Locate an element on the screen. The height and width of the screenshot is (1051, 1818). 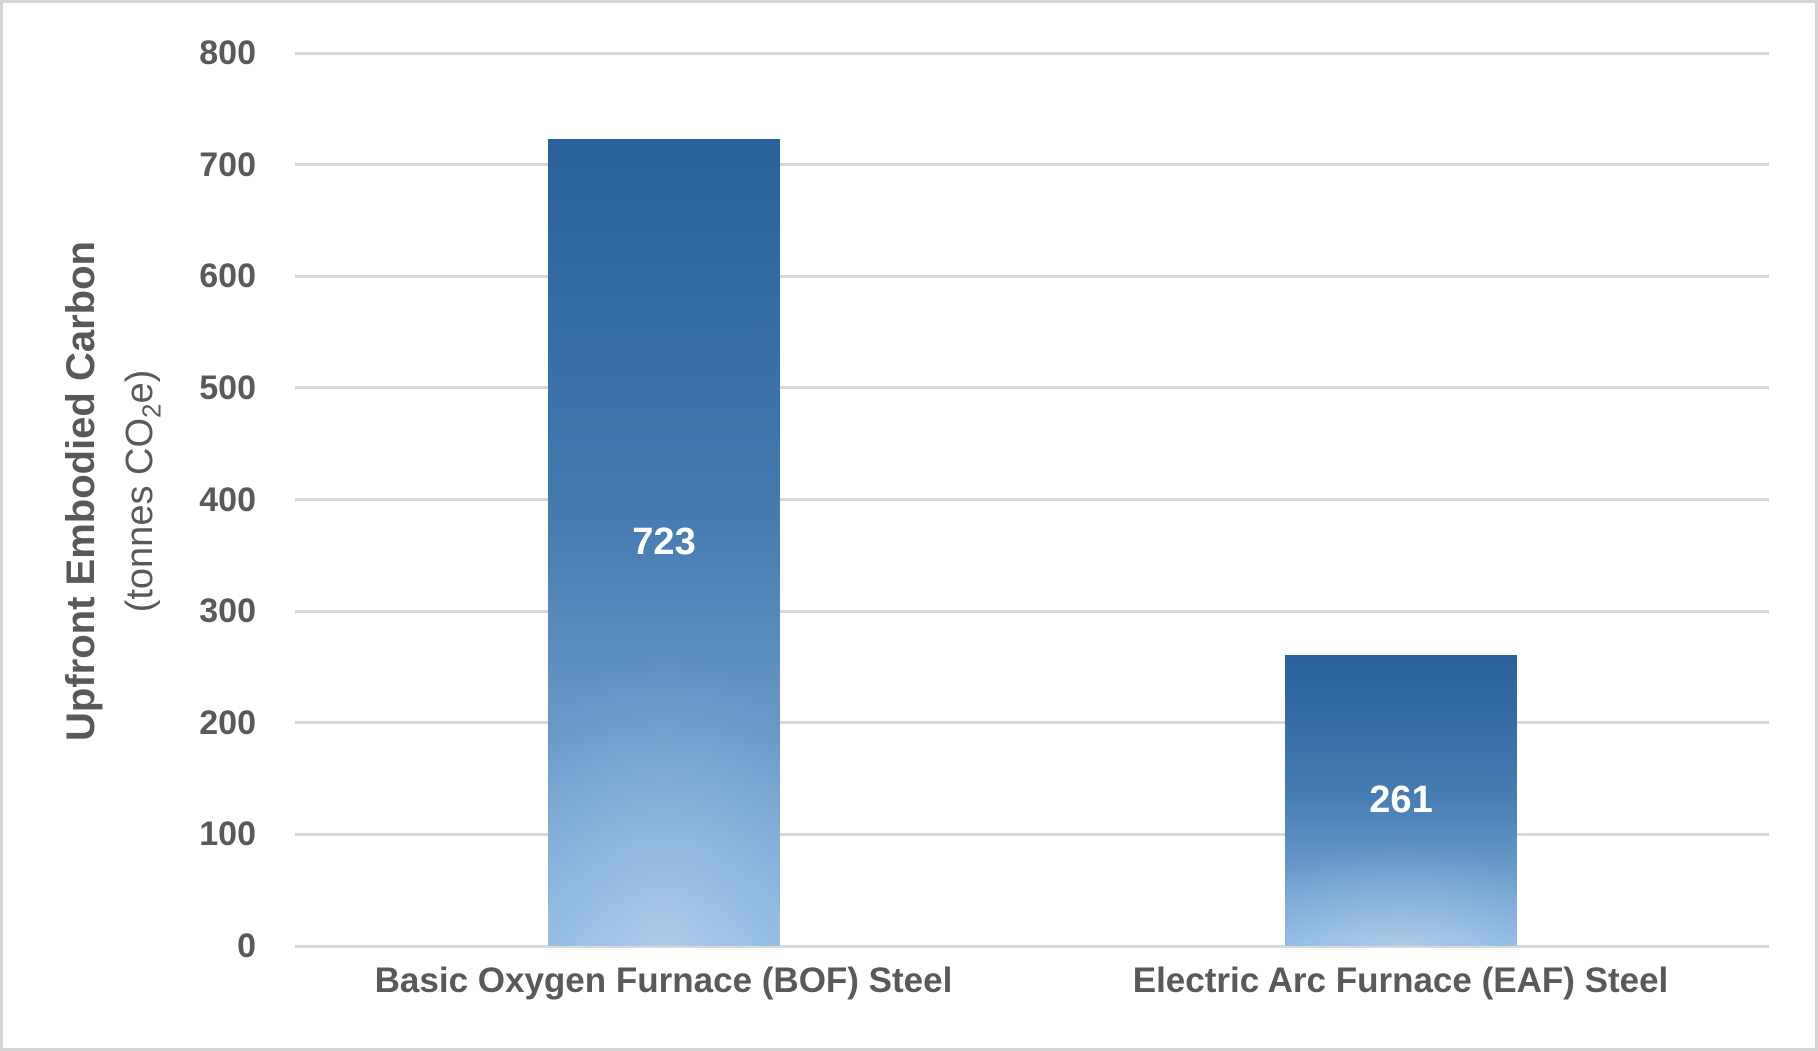
y-tick-label-800: 800 is located at coordinates (227, 53).